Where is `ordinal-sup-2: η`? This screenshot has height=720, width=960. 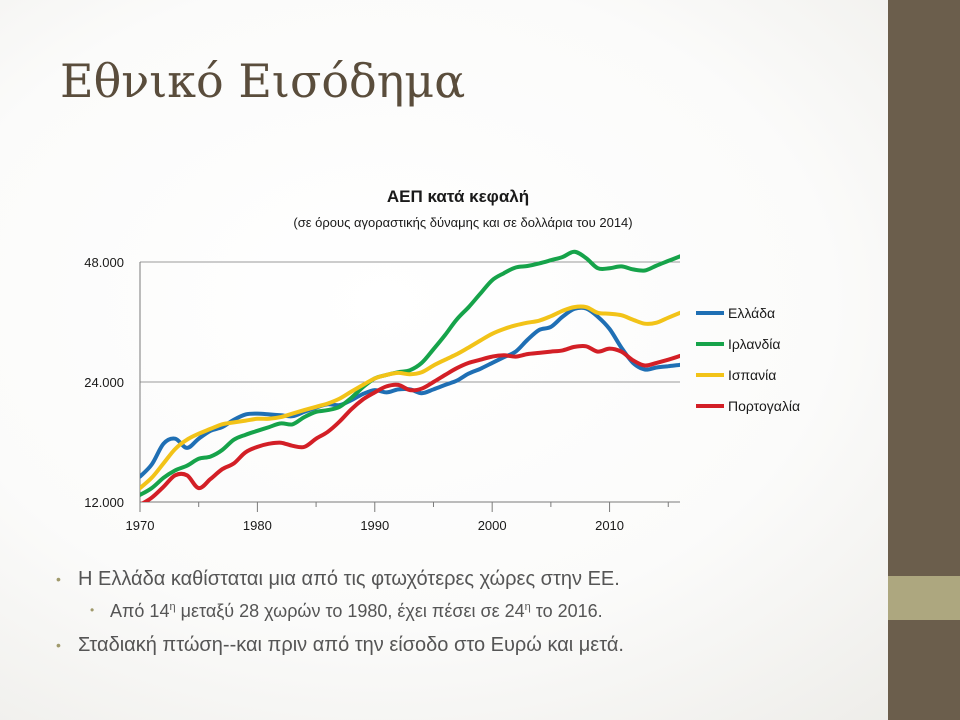
ordinal-sup-2: η is located at coordinates (527, 607).